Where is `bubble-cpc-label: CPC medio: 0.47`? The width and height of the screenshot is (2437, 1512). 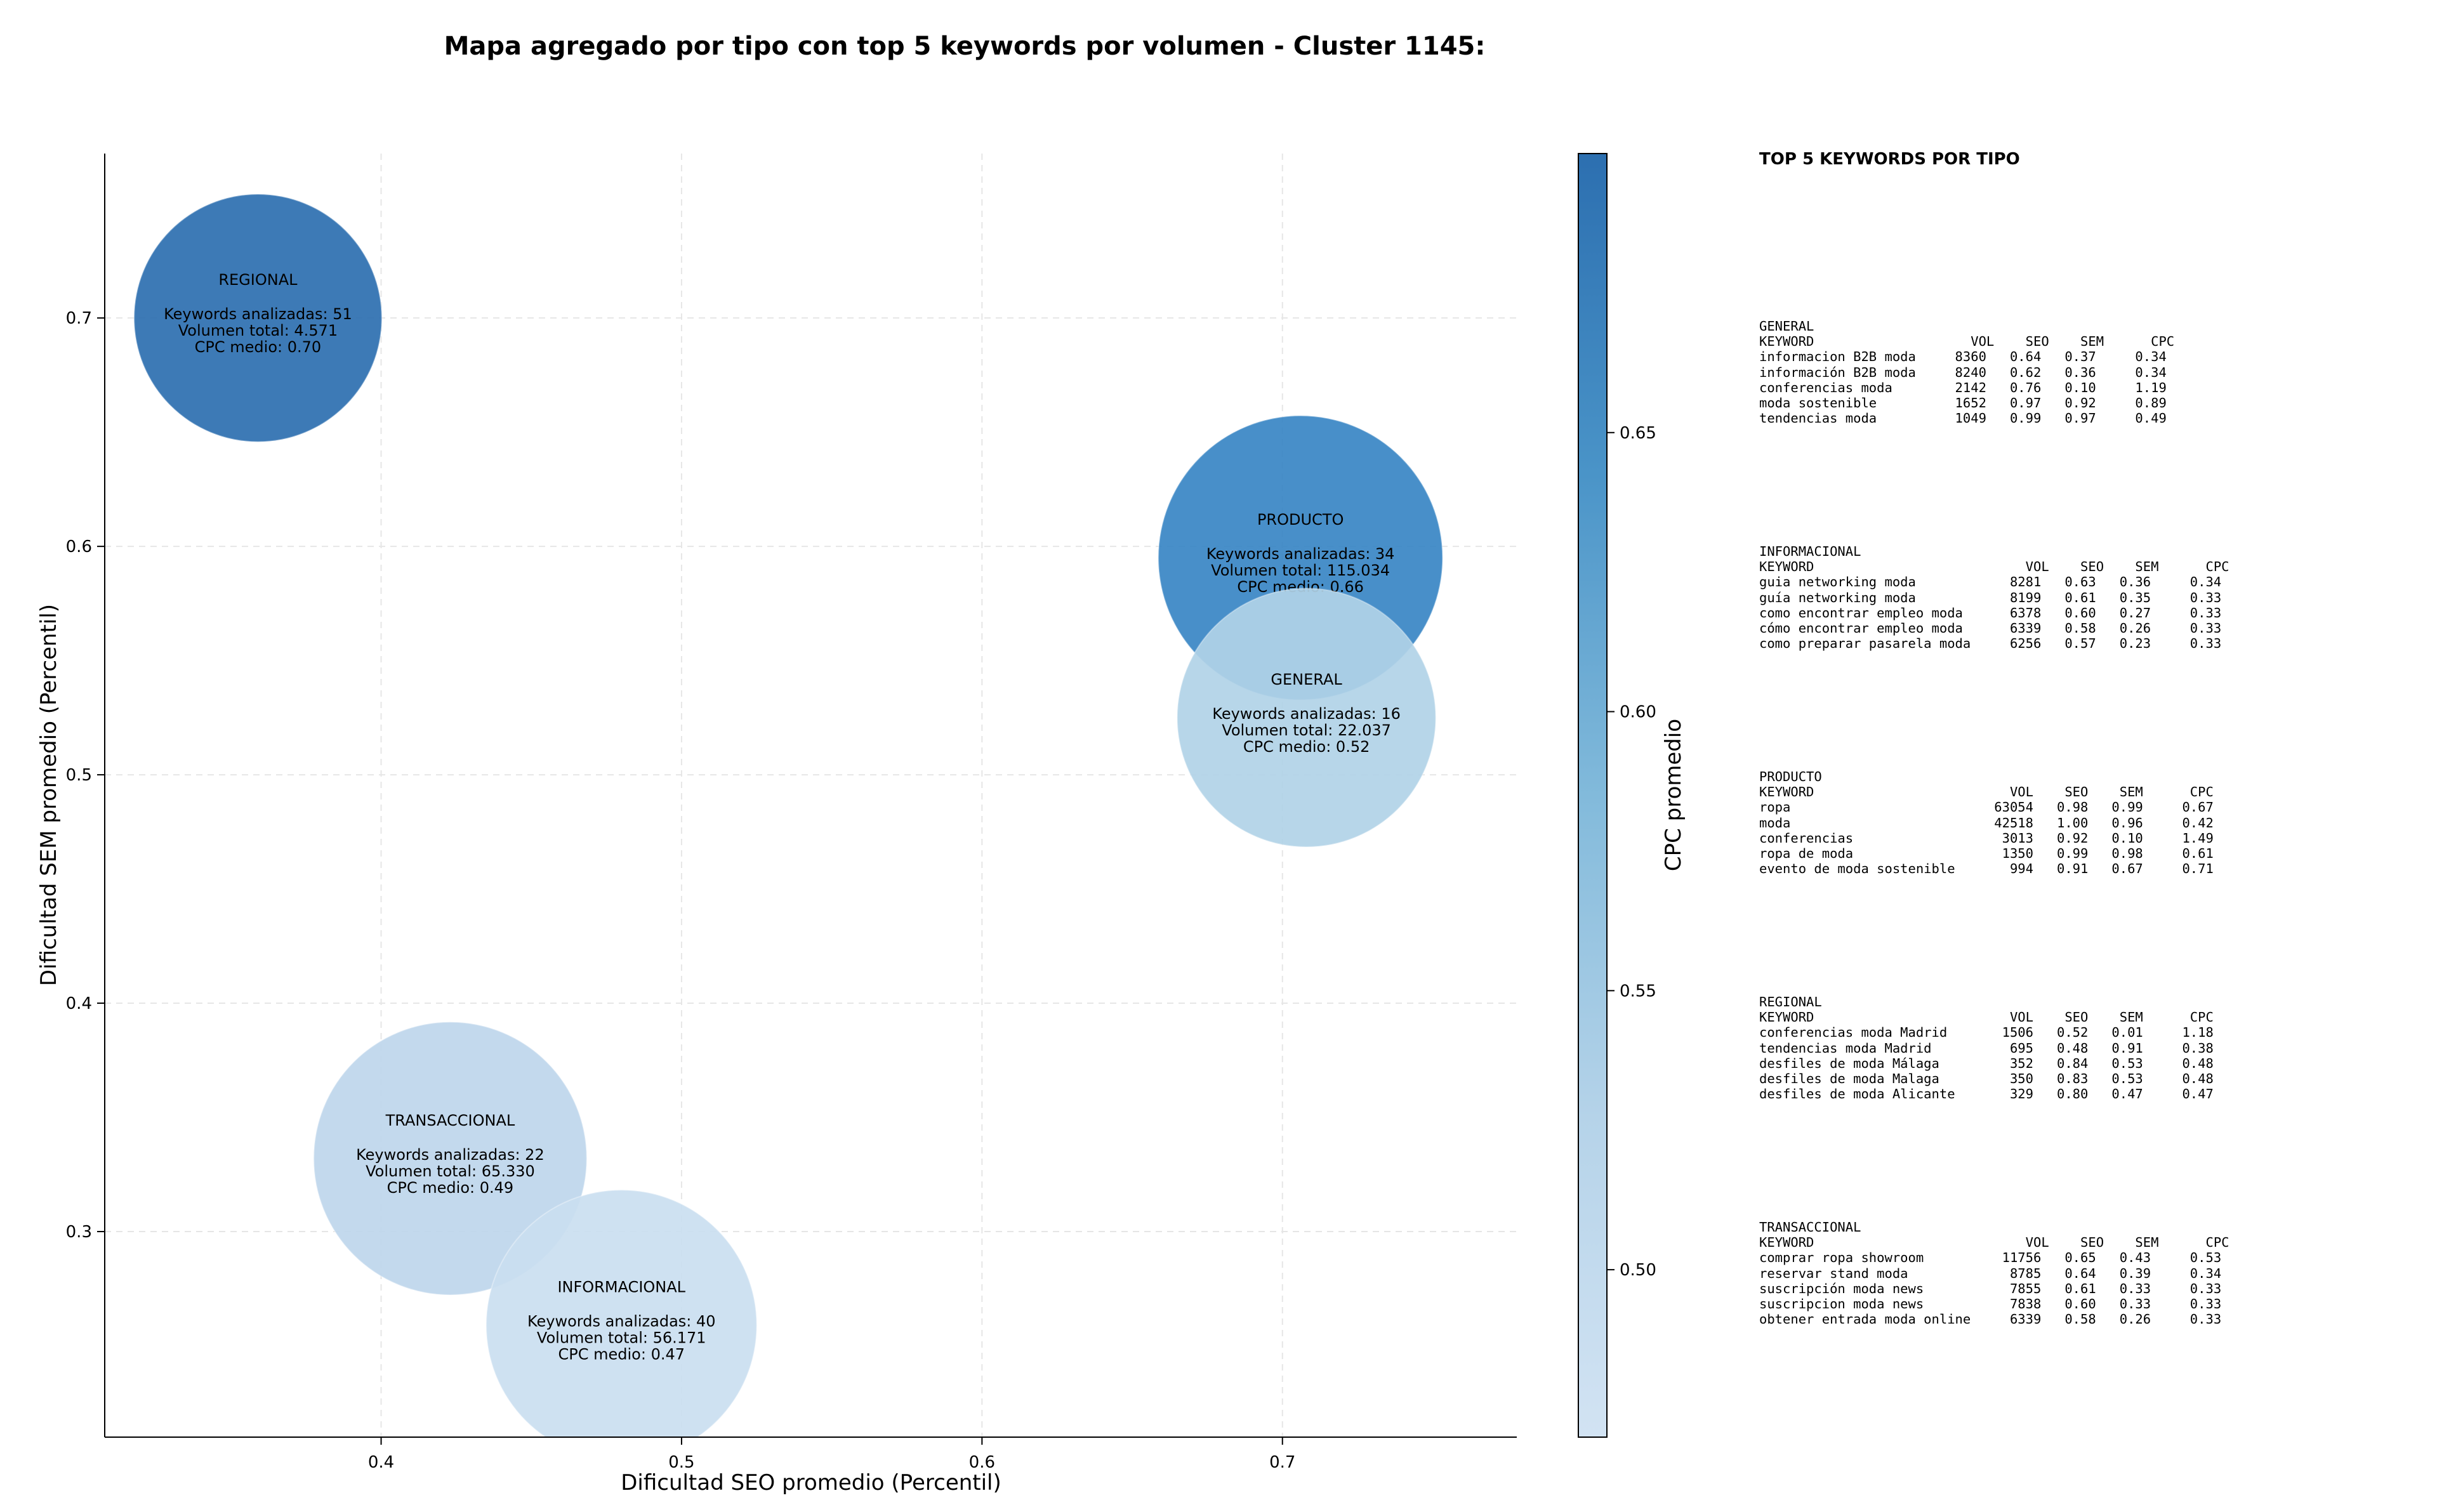 bubble-cpc-label: CPC medio: 0.47 is located at coordinates (621, 1355).